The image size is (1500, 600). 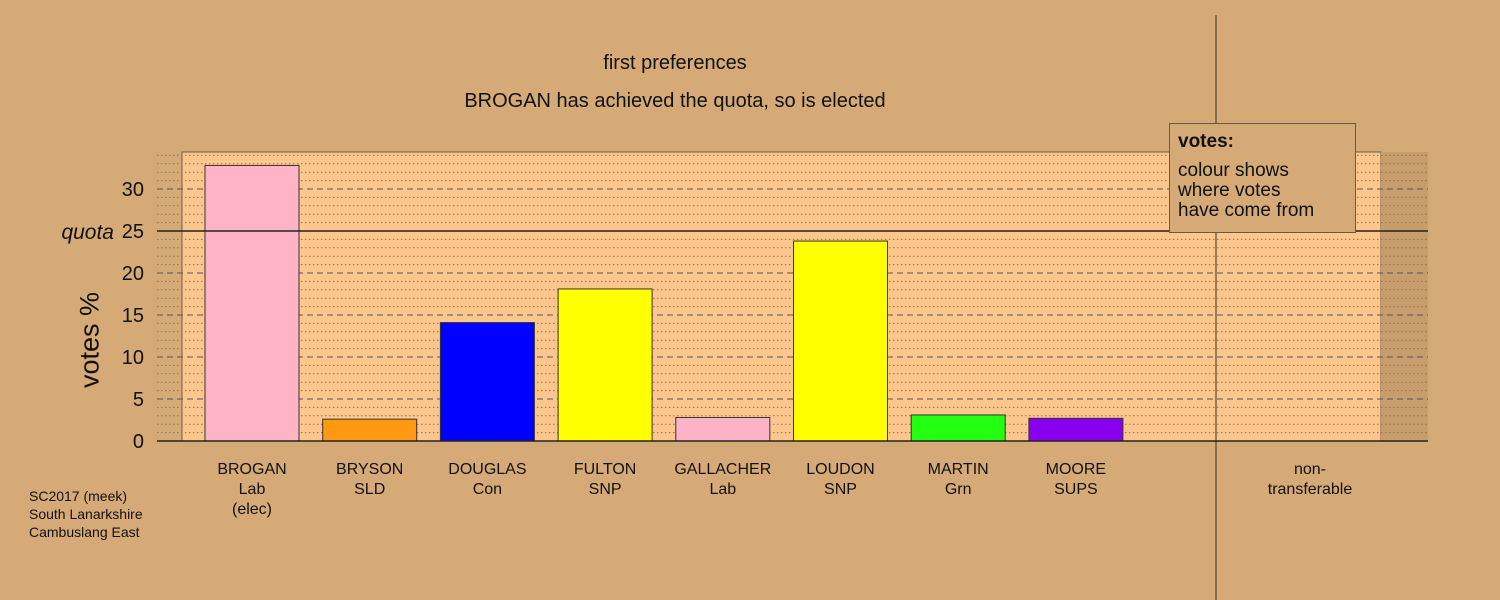 I want to click on footer-line: Cambuslang East, so click(x=84, y=532).